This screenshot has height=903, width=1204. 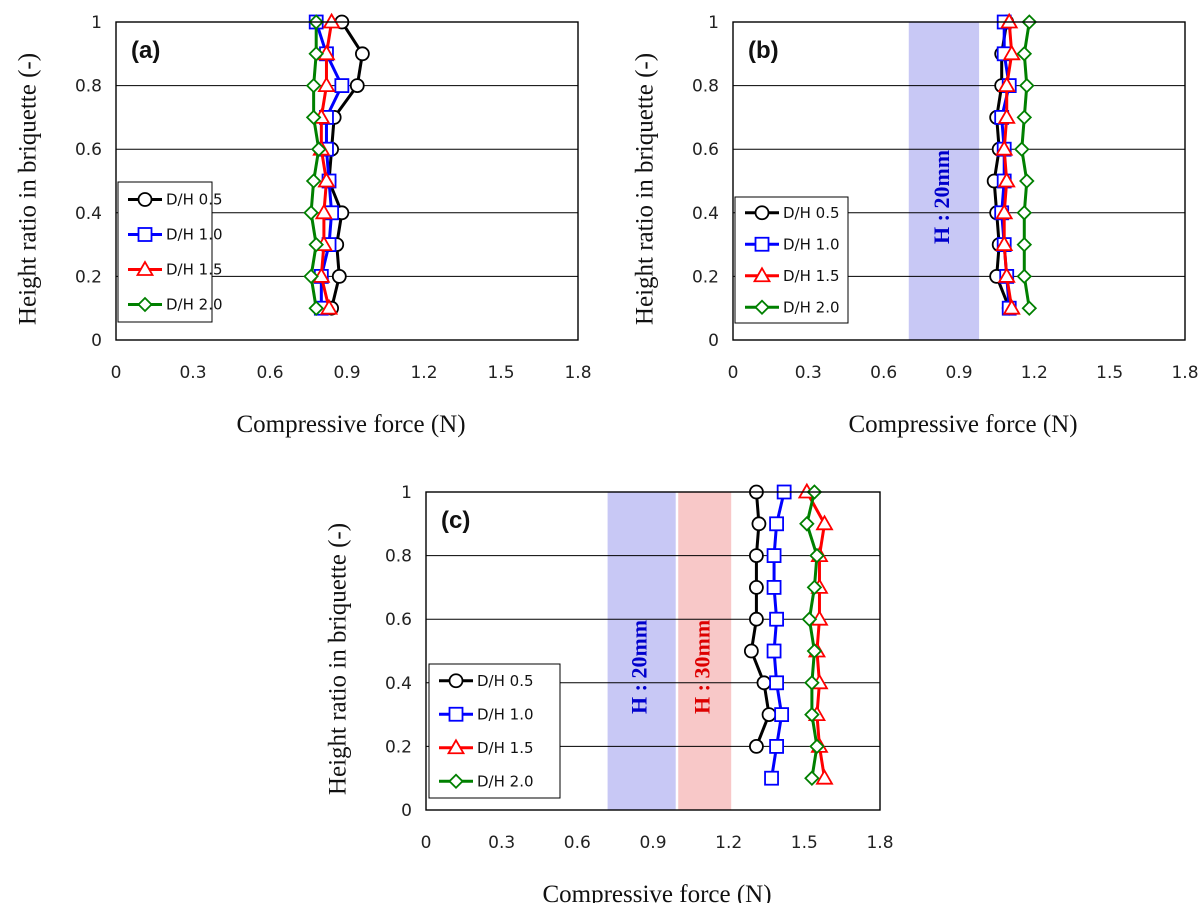 What do you see at coordinates (455, 520) in the screenshot?
I see `panel-label: (c)` at bounding box center [455, 520].